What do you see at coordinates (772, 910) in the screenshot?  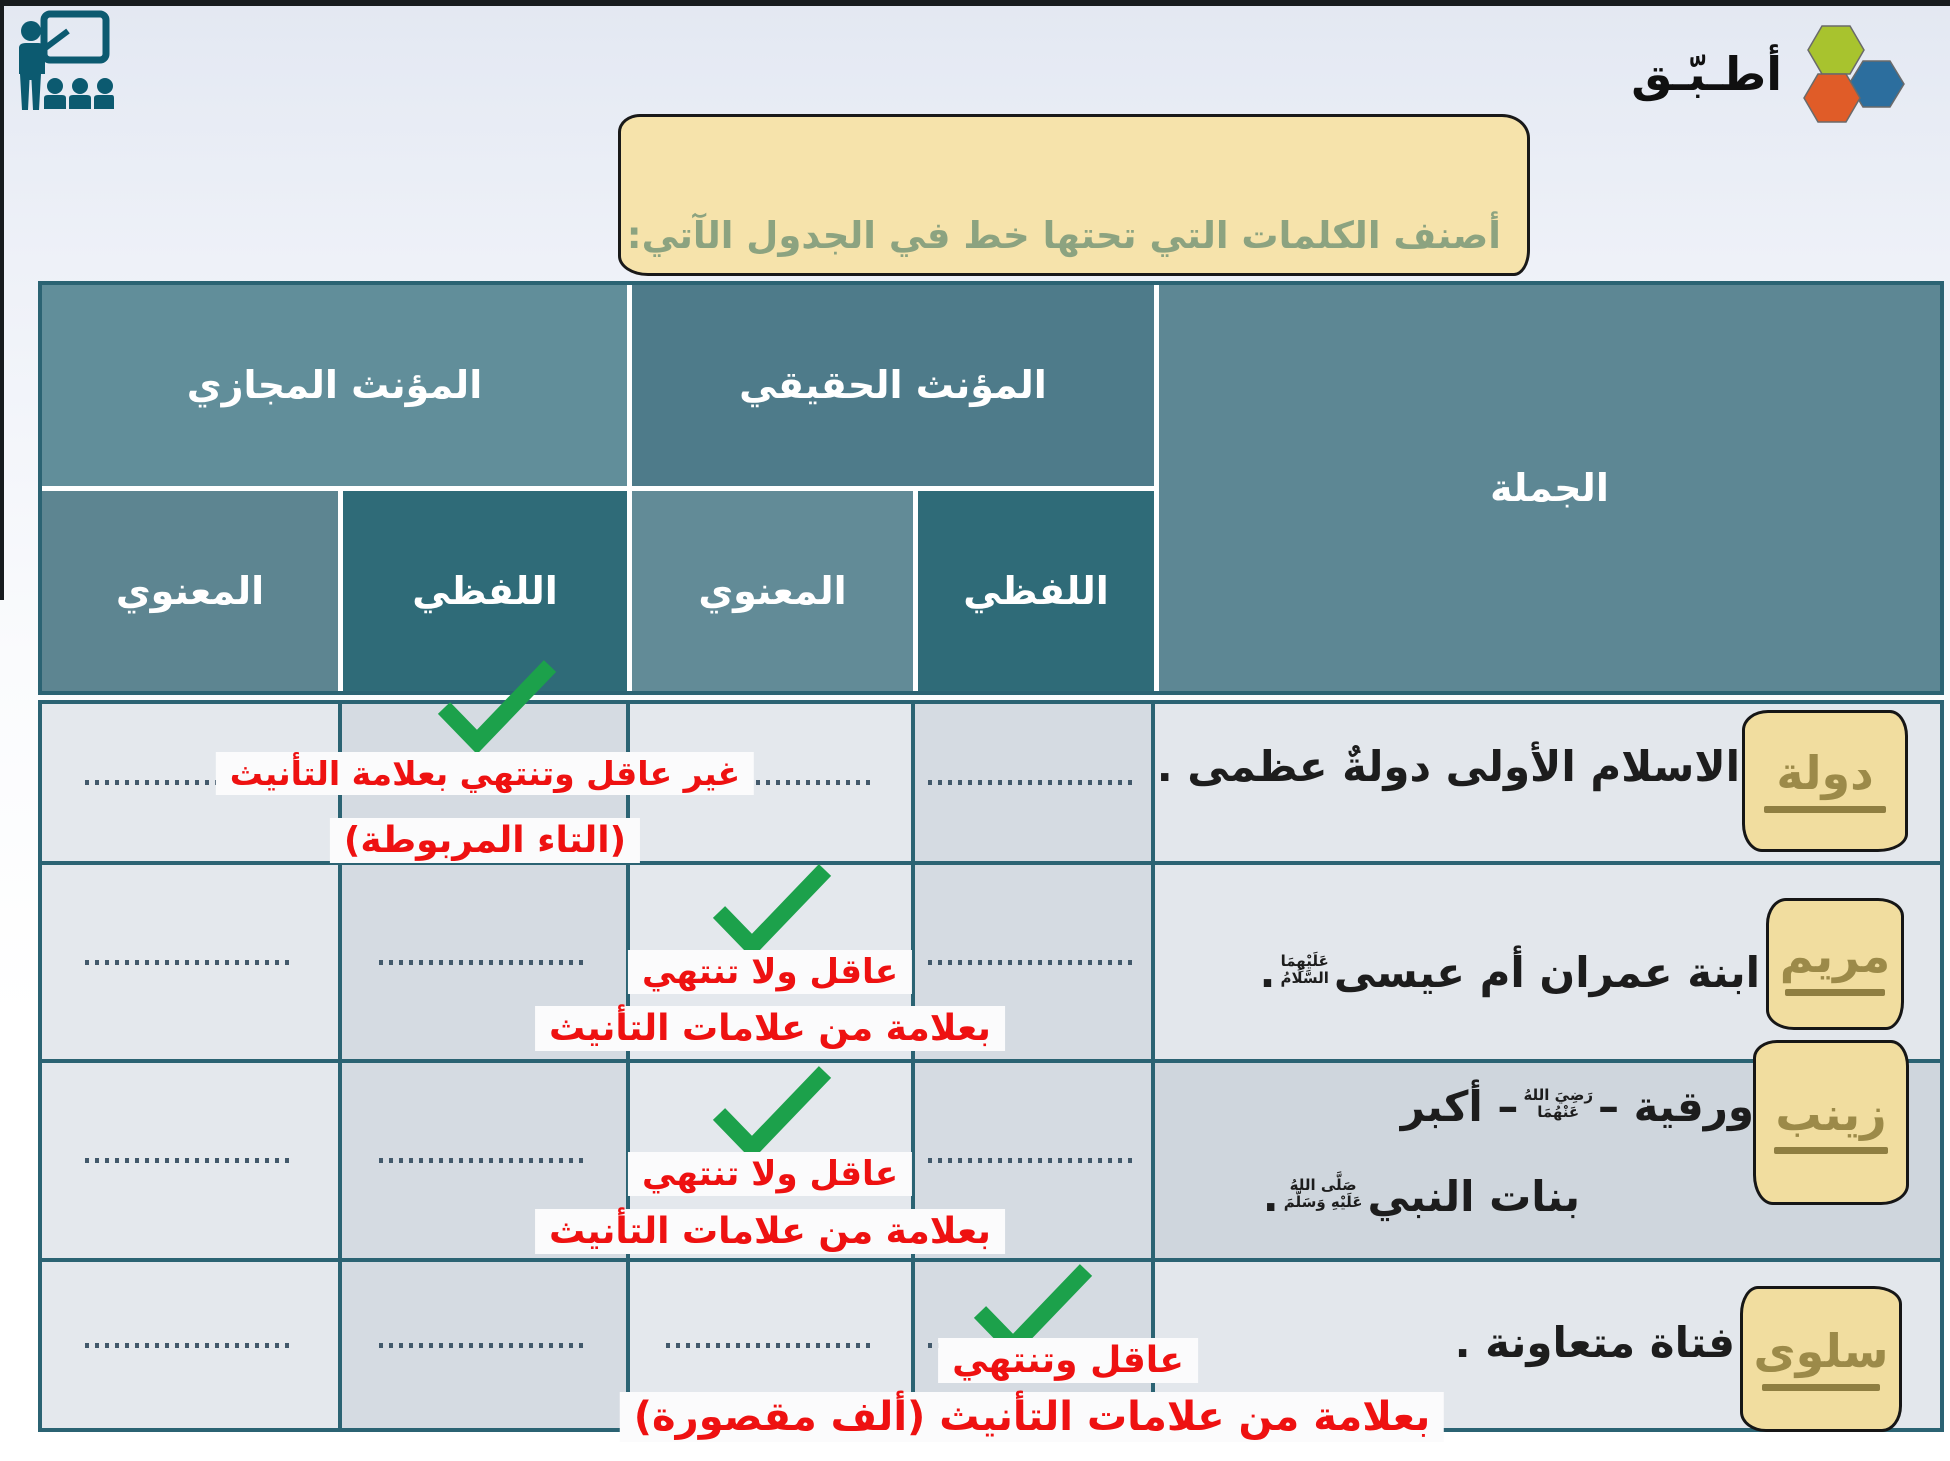 I see `checkmark-row2-icon` at bounding box center [772, 910].